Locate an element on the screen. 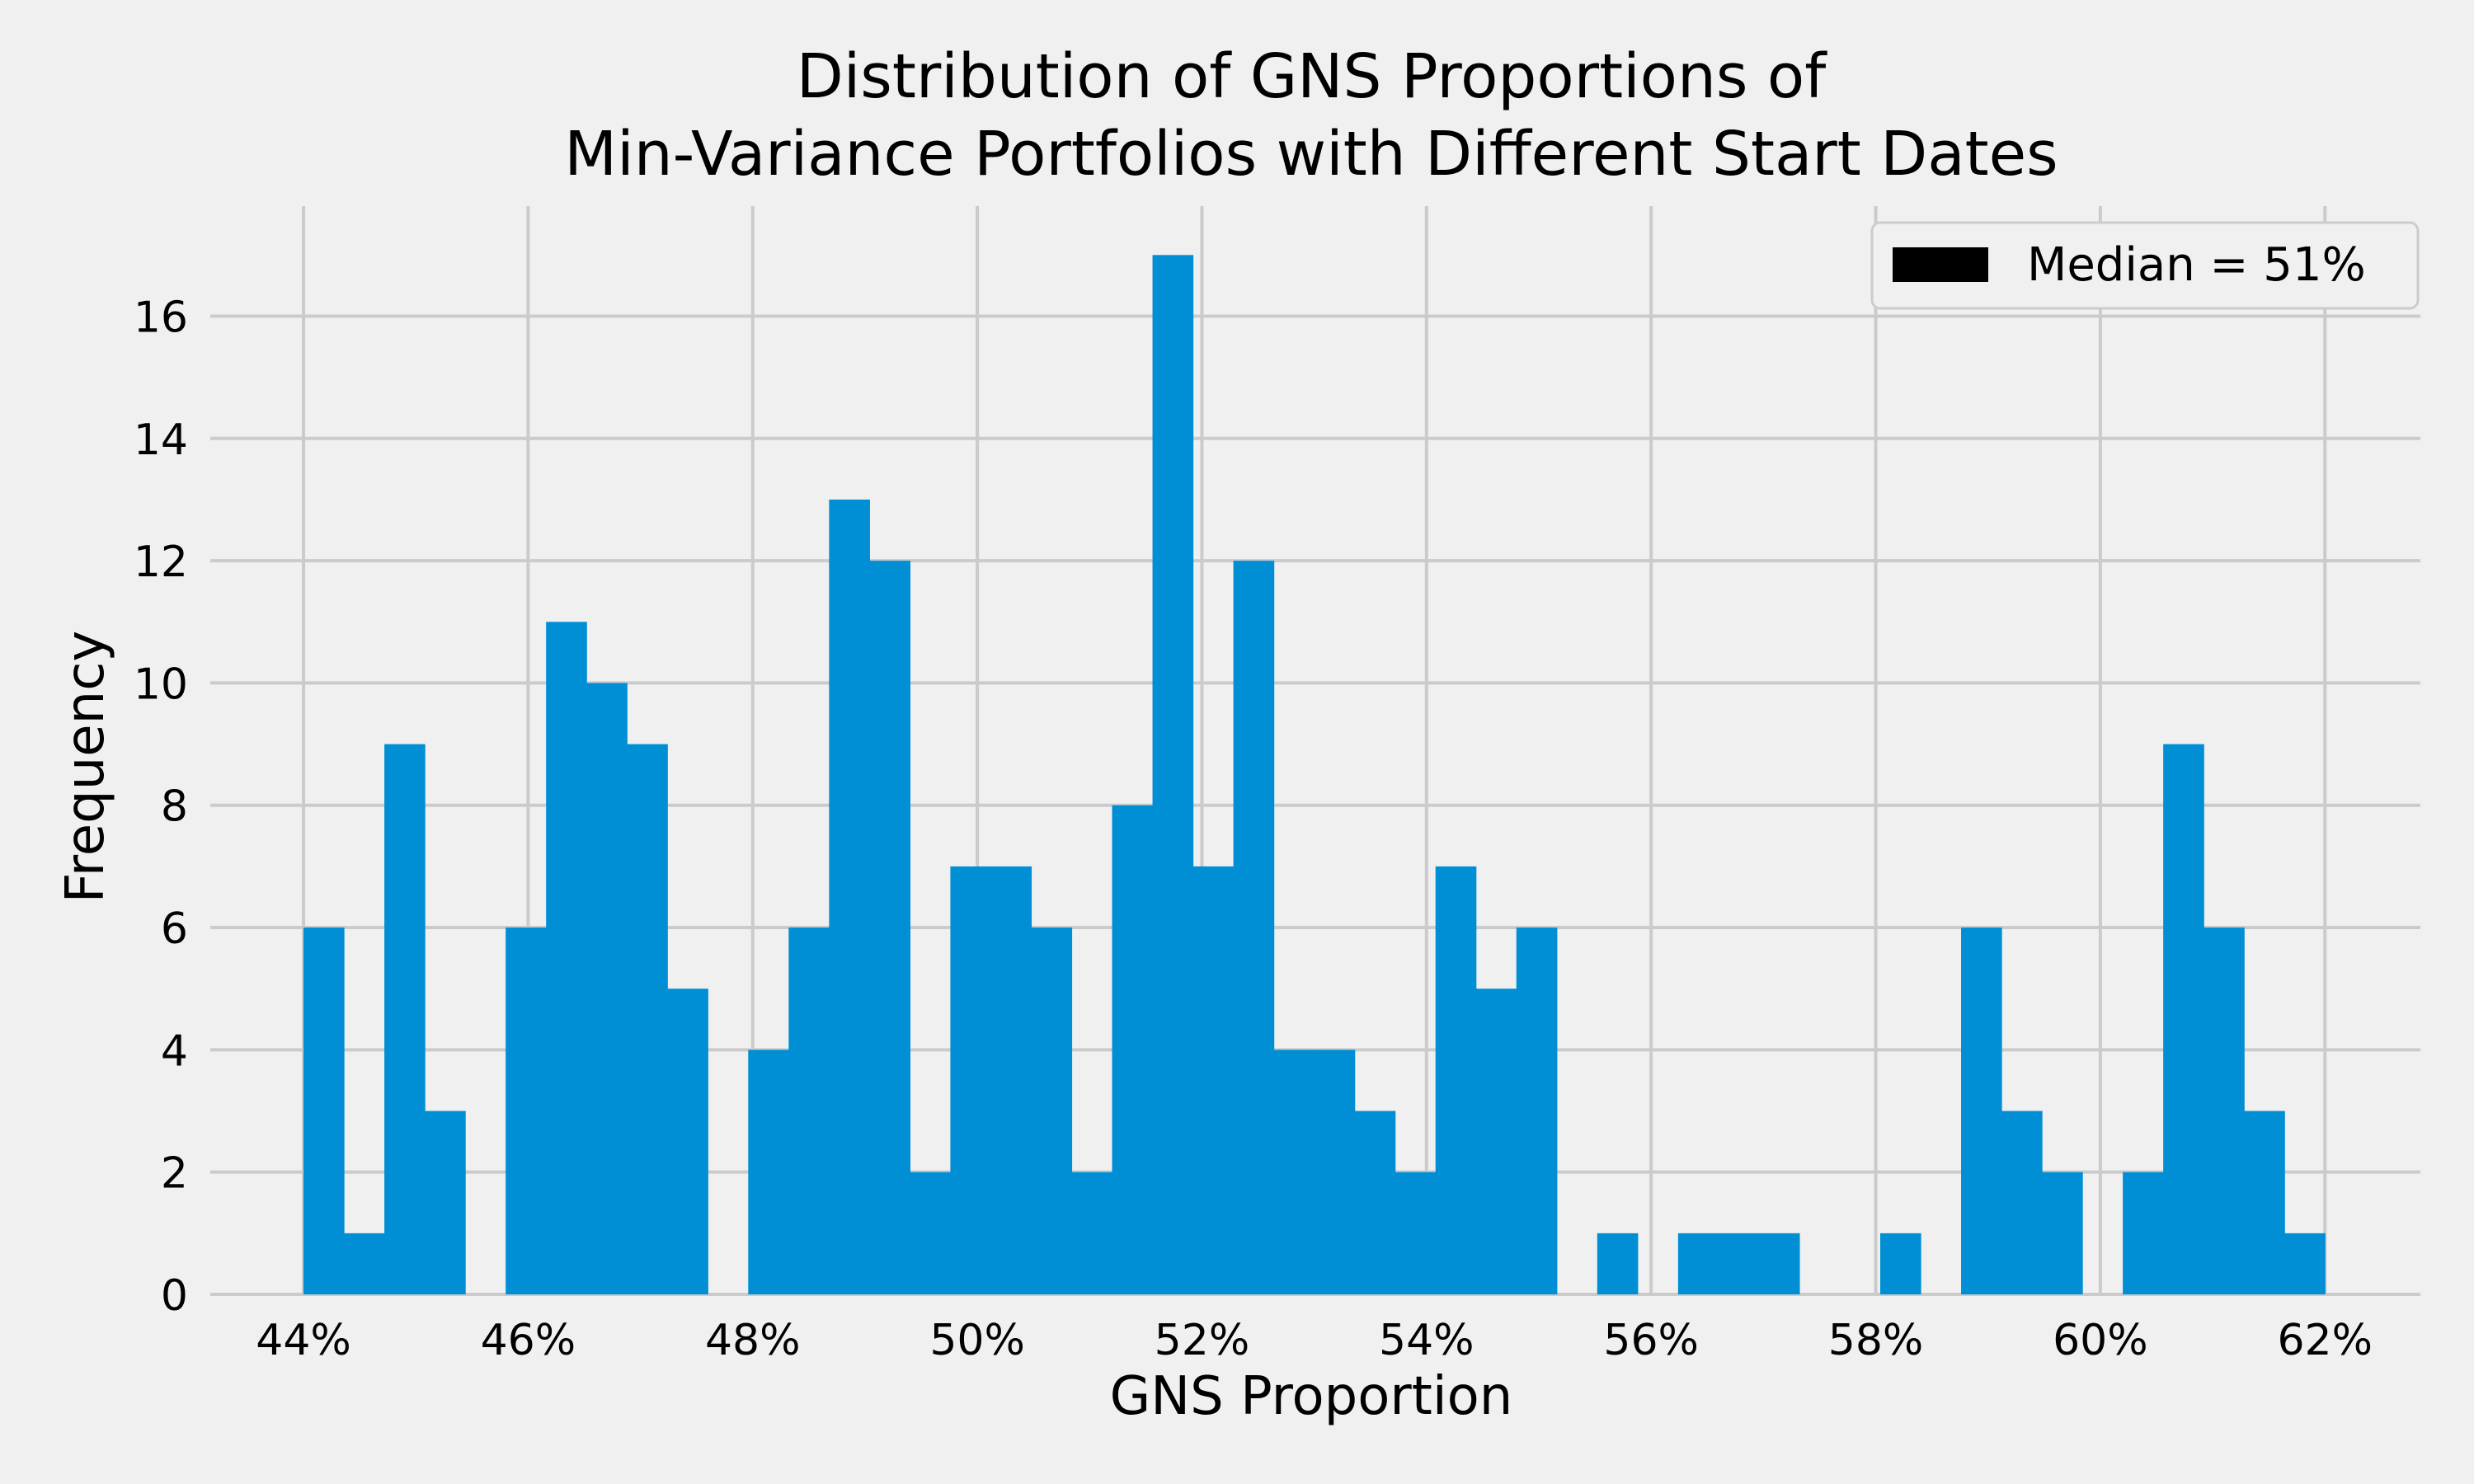 The width and height of the screenshot is (2474, 1484). x-axis-label: GNS Proportion is located at coordinates (1311, 1396).